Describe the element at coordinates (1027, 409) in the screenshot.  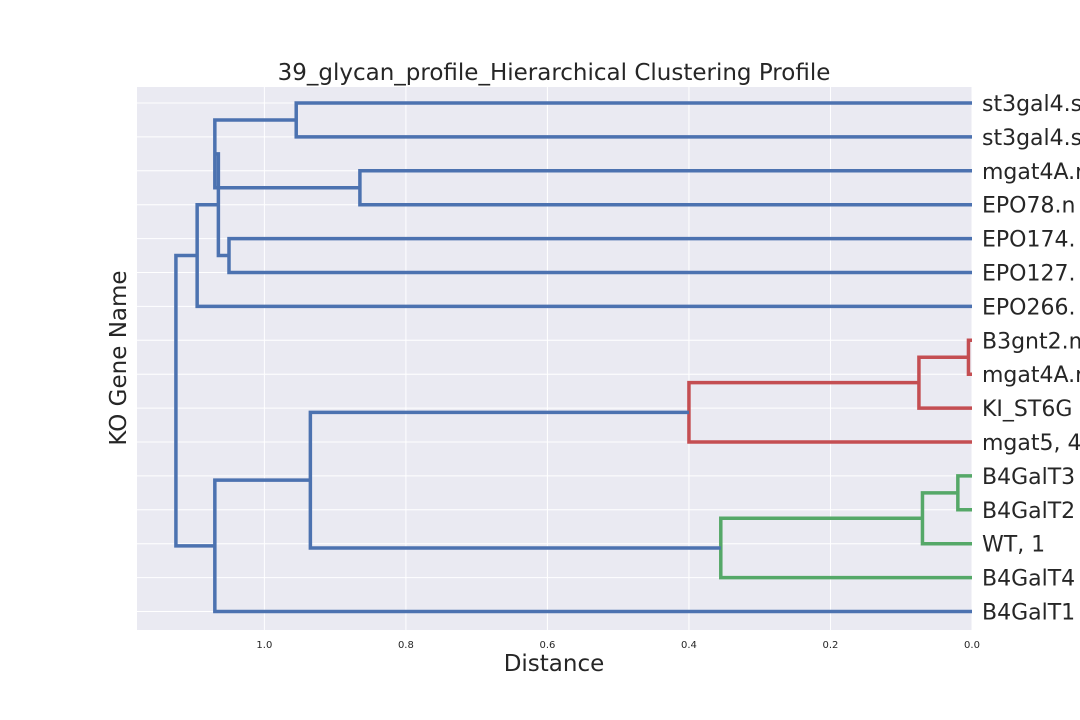
I see `leaf-label-9: KI_ST6G` at that location.